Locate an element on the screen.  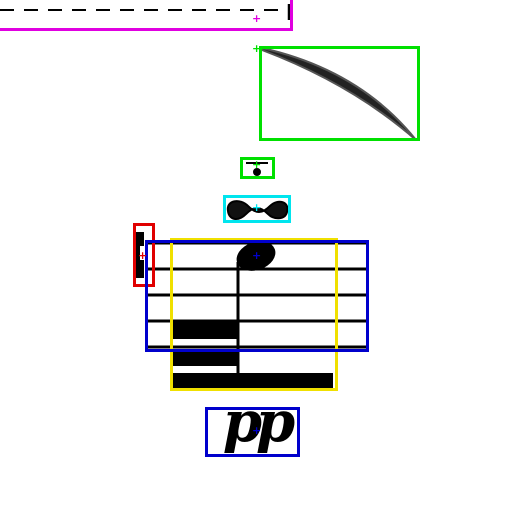
bbox-dynamic-pp is located at coordinates (252, 432).